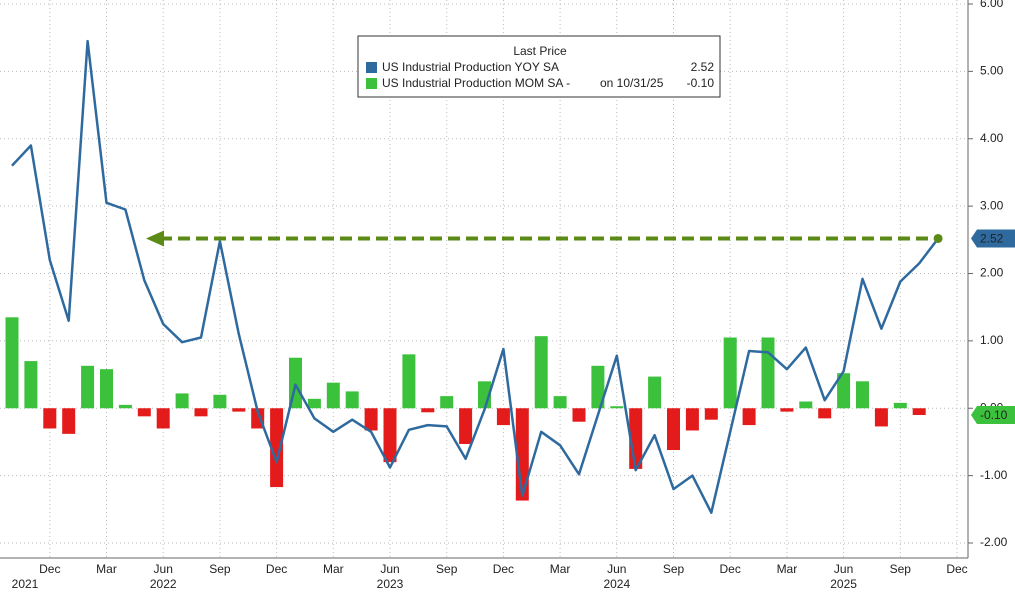  Describe the element at coordinates (703, 67) in the screenshot. I see `legend-value: 2.52` at that location.